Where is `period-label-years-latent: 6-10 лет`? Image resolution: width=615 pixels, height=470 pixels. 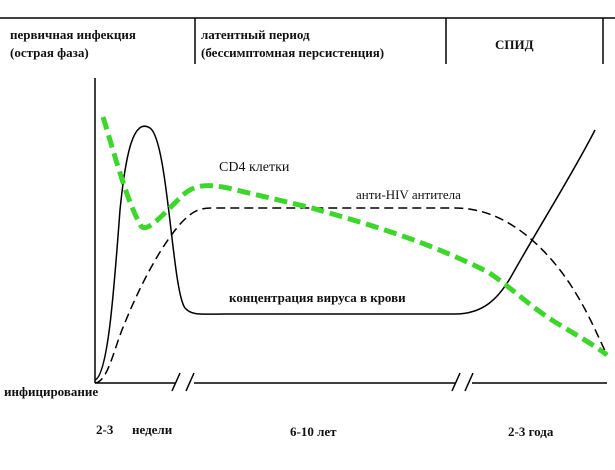 period-label-years-latent: 6-10 лет is located at coordinates (313, 431).